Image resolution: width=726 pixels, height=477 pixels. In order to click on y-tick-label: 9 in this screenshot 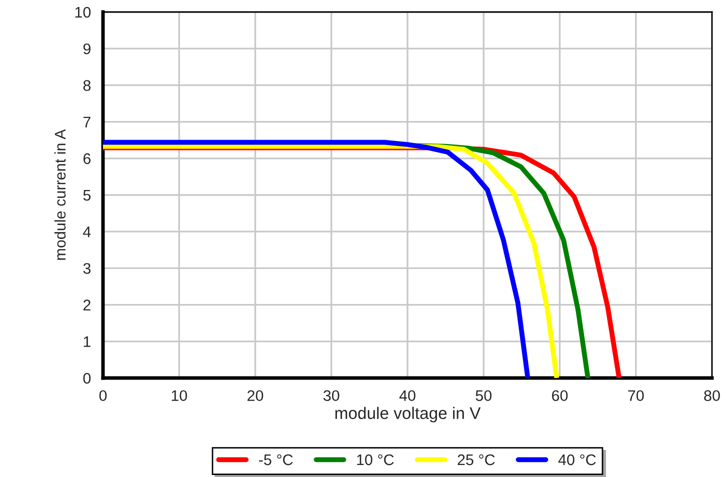, I will do `click(86, 48)`.